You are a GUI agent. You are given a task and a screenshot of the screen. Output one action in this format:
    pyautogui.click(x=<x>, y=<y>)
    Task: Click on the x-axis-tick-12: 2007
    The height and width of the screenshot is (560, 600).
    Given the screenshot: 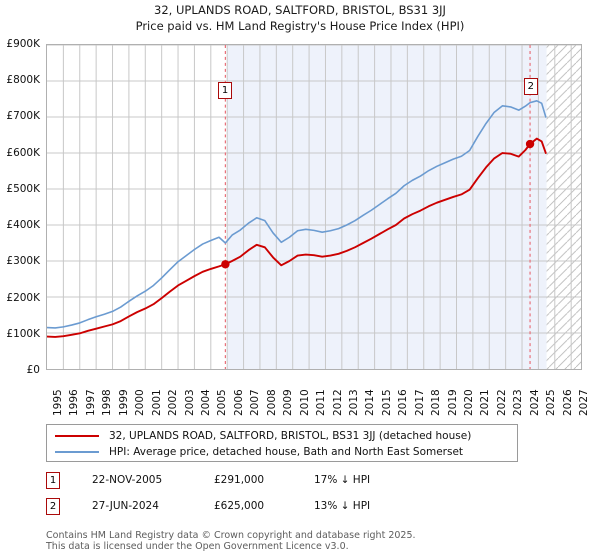 What is the action you would take?
    pyautogui.click(x=255, y=402)
    